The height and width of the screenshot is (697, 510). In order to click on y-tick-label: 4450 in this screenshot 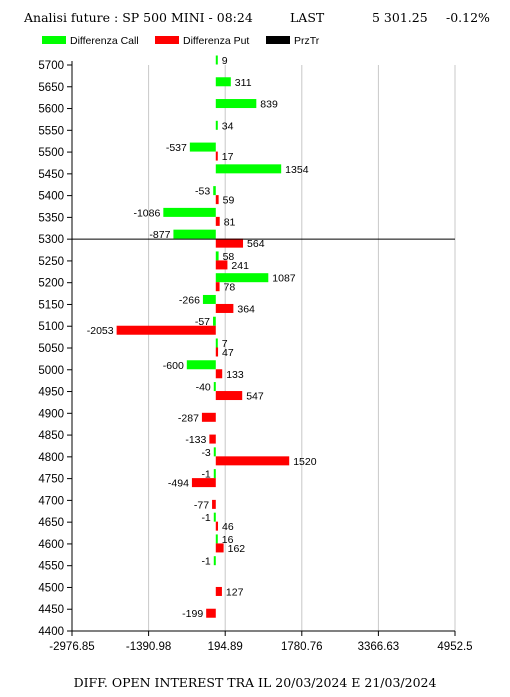, I will do `click(51, 610)`.